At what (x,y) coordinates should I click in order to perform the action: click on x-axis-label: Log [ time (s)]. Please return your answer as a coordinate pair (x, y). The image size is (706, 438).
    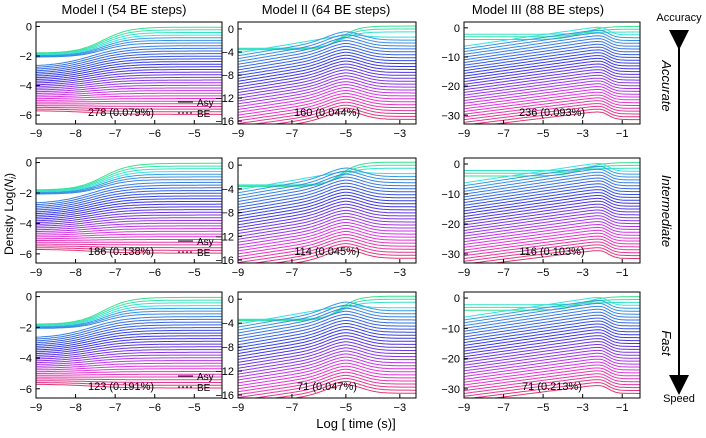
    Looking at the image, I should click on (355, 423).